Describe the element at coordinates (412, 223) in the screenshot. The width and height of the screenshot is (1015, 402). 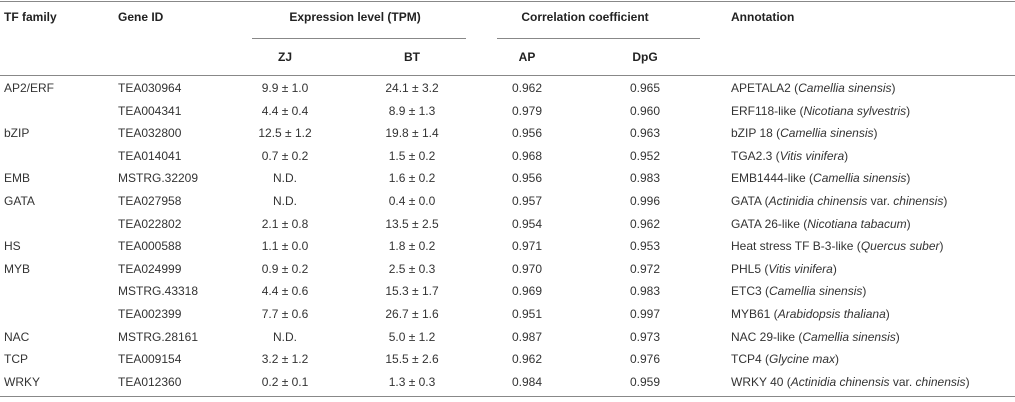
I see `cell-bt: 13.5 ± 2.5` at that location.